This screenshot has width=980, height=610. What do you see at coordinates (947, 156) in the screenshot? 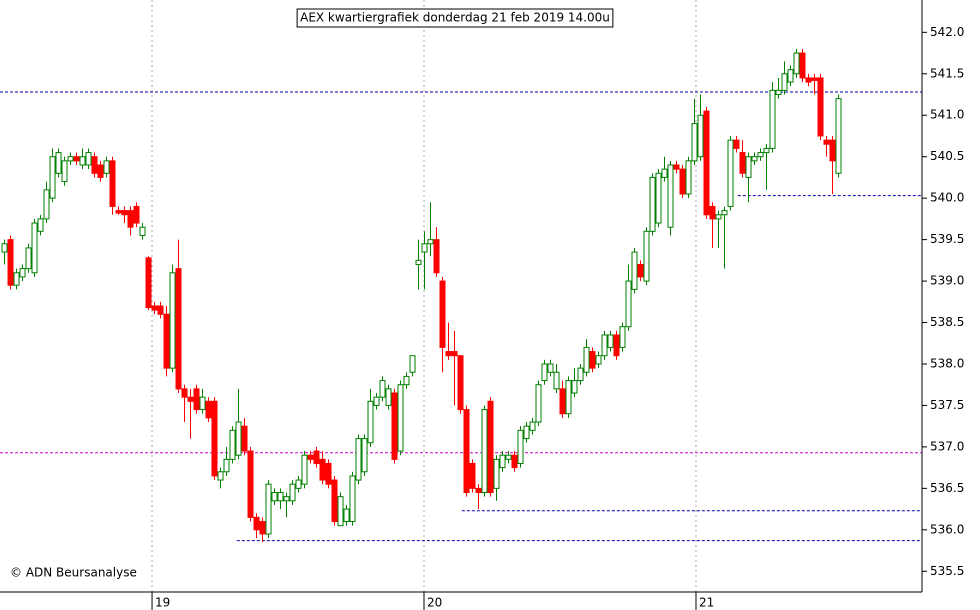
I see `y-tick-label: 540.5` at bounding box center [947, 156].